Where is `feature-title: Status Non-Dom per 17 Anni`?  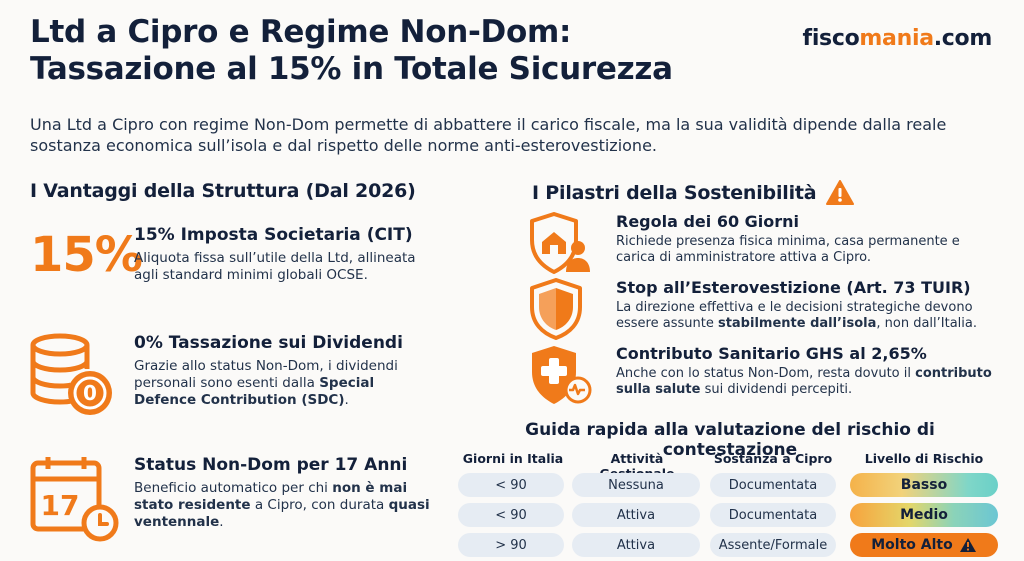
feature-title: Status Non-Dom per 17 Anni is located at coordinates (271, 465).